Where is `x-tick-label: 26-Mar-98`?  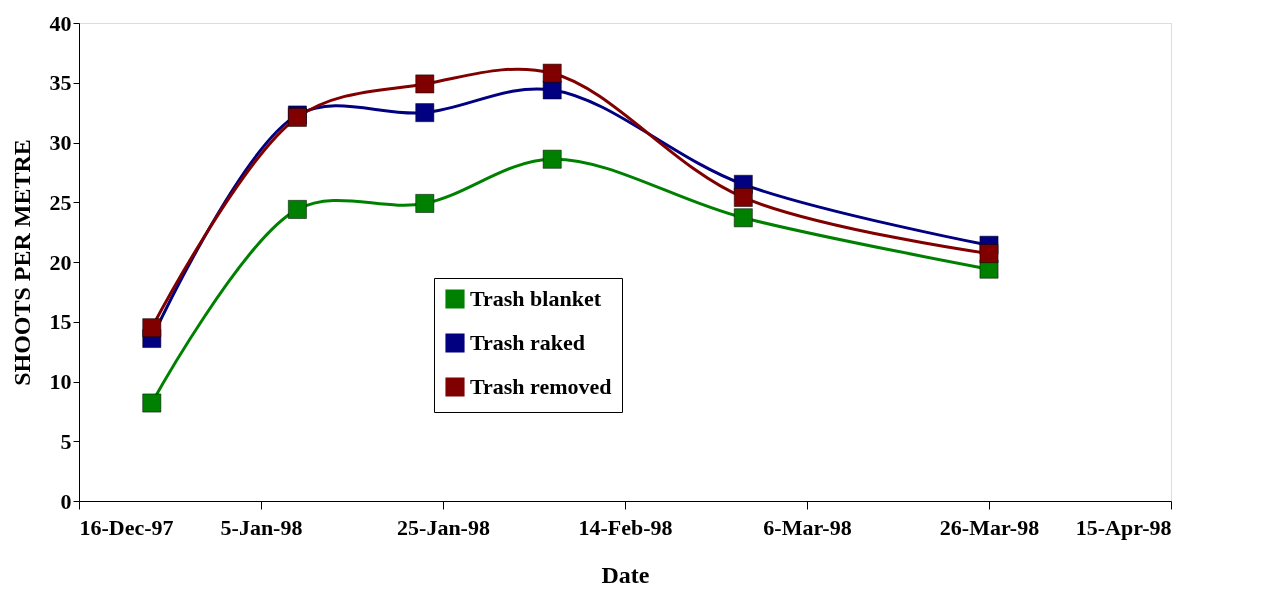 x-tick-label: 26-Mar-98 is located at coordinates (989, 527).